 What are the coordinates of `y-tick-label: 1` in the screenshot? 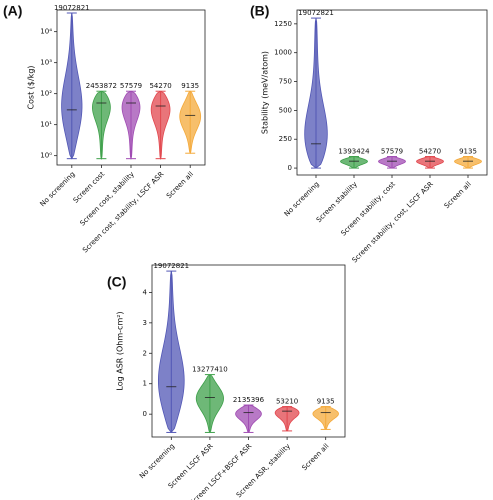 It's located at (145, 384).